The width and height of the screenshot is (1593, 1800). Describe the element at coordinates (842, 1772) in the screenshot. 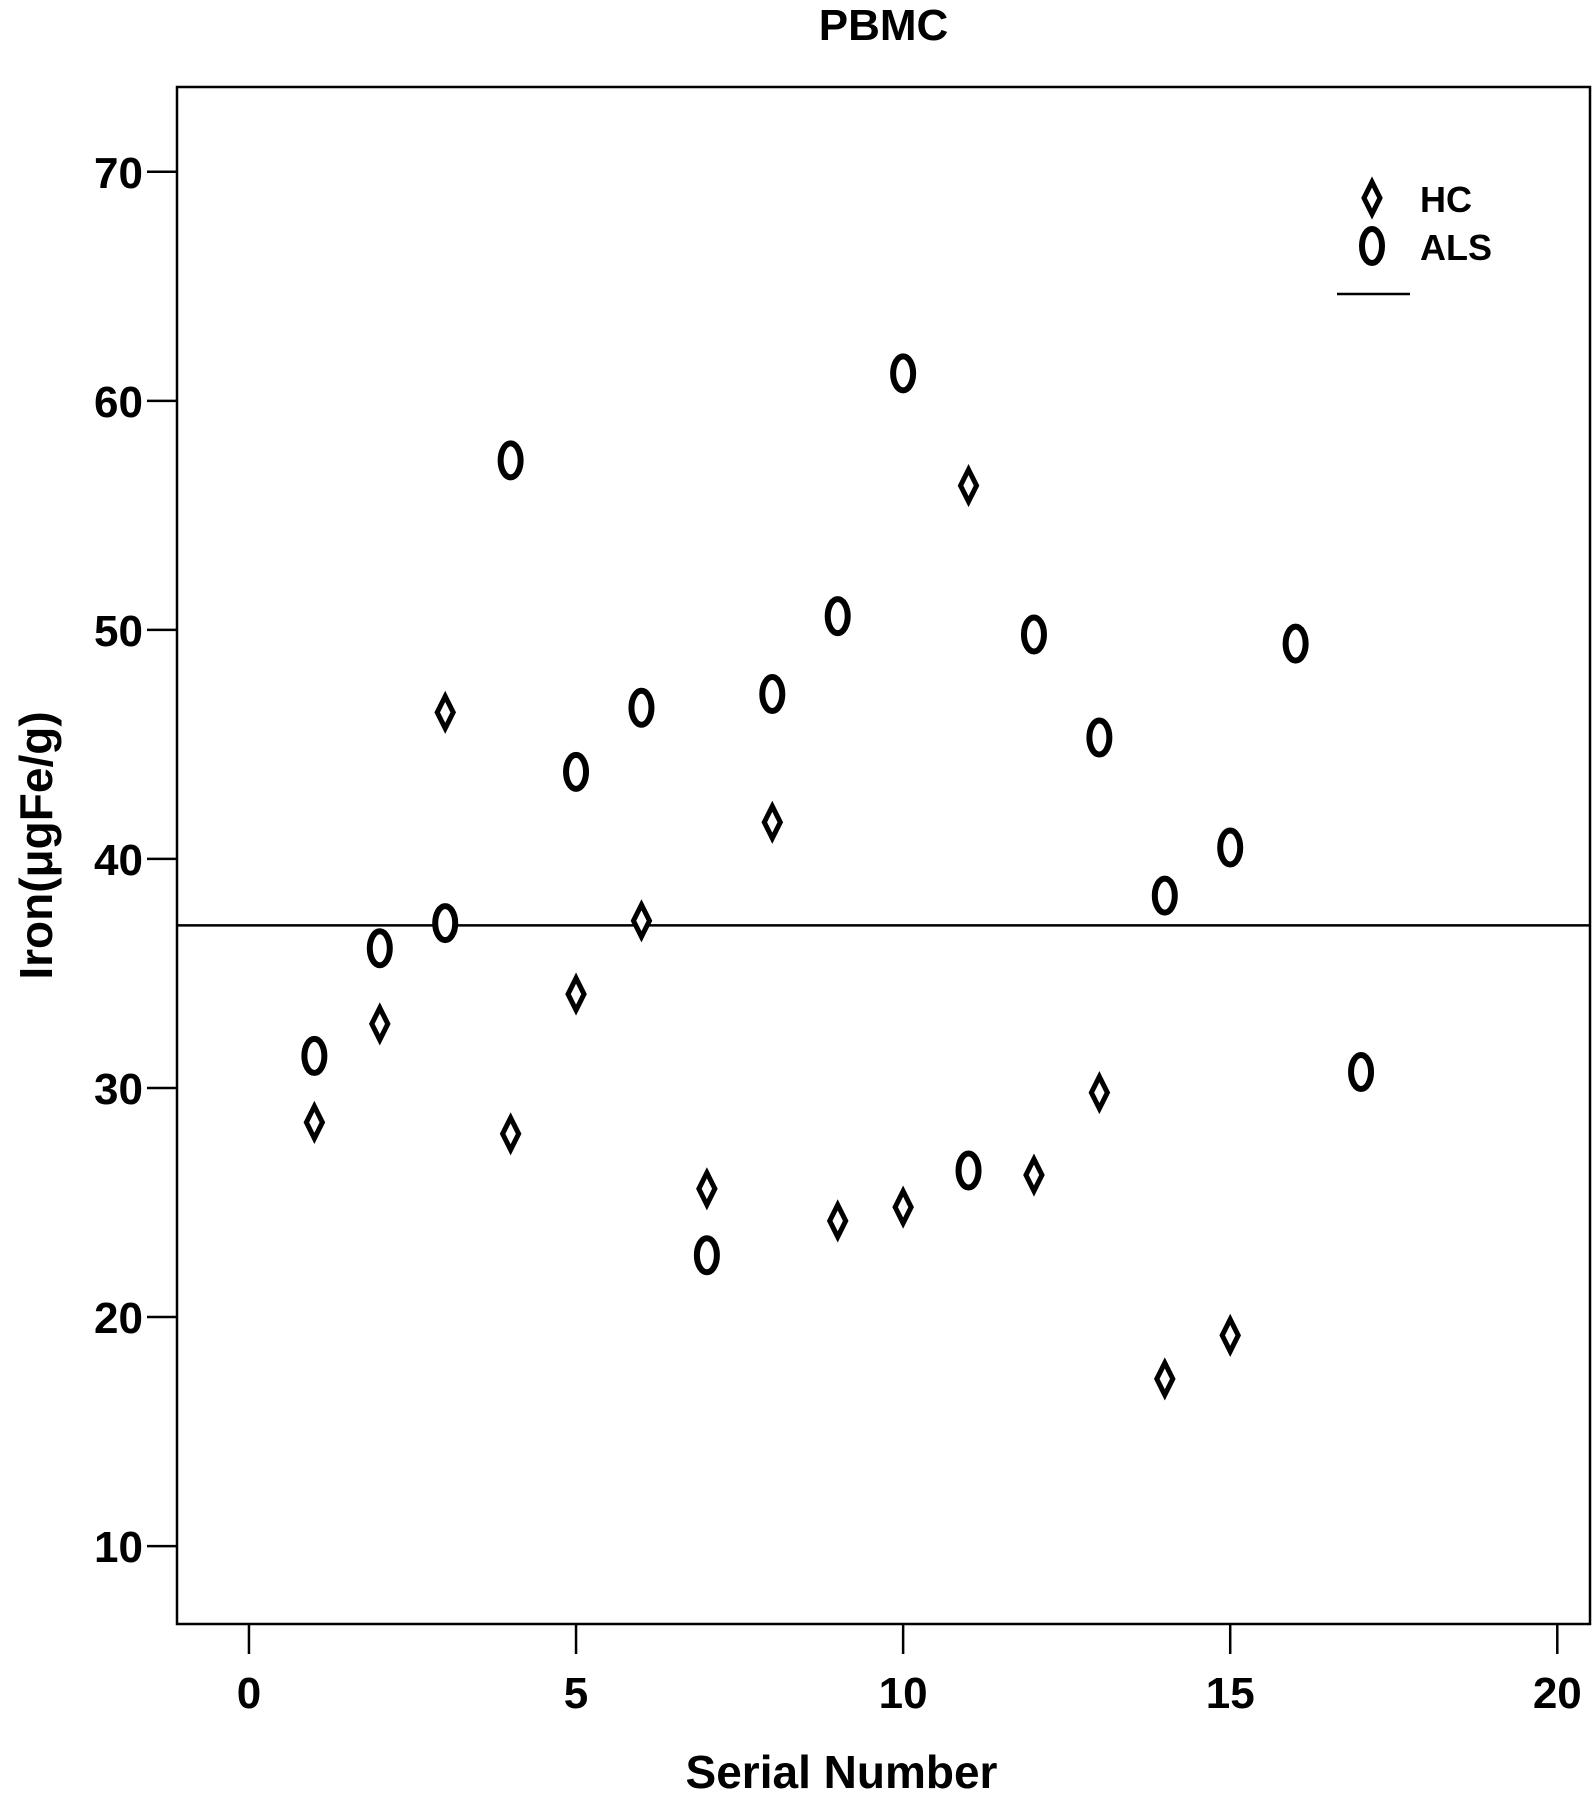

I see `x-axis-label: Serial Number` at that location.